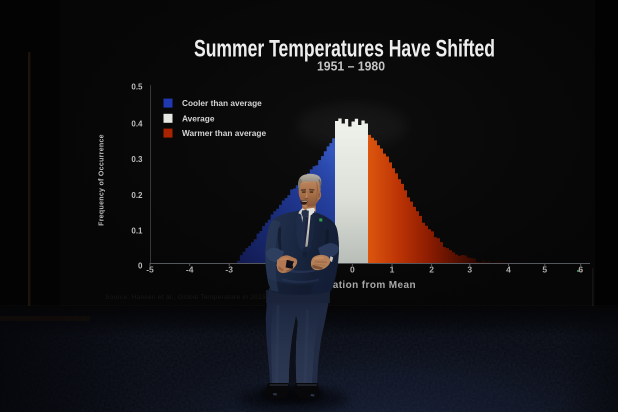 The image size is (618, 412). I want to click on svg-text: 0.2, so click(137, 195).